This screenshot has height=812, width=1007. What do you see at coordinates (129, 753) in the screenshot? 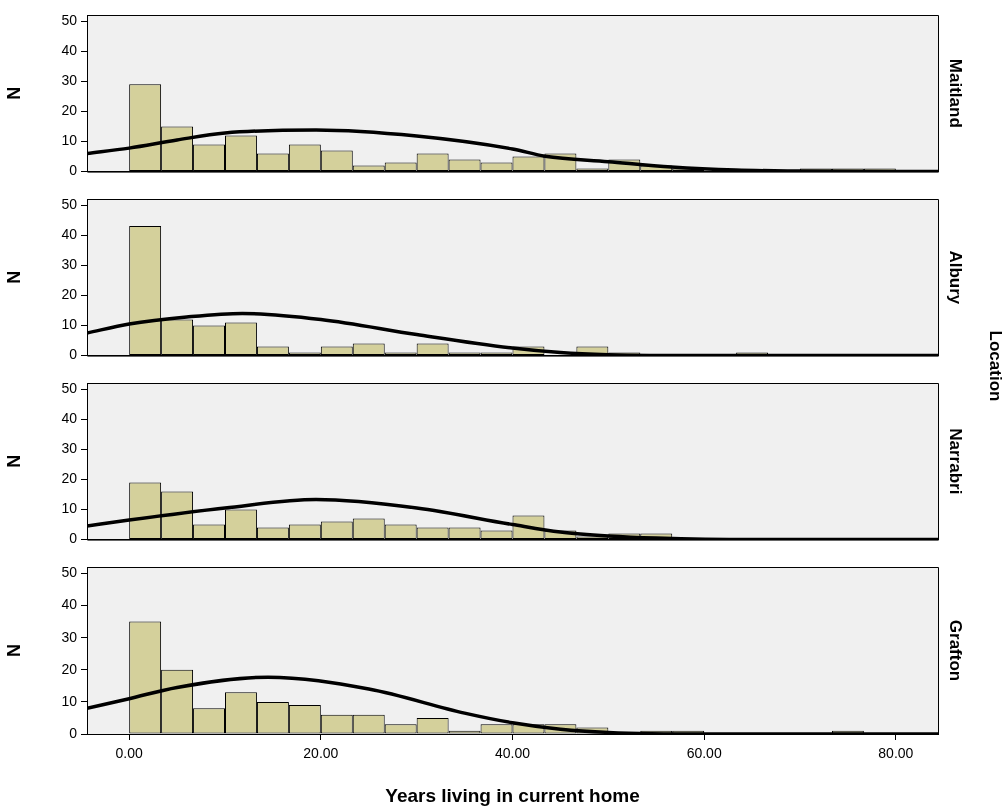
I see `x-tick-label: 0.00` at bounding box center [129, 753].